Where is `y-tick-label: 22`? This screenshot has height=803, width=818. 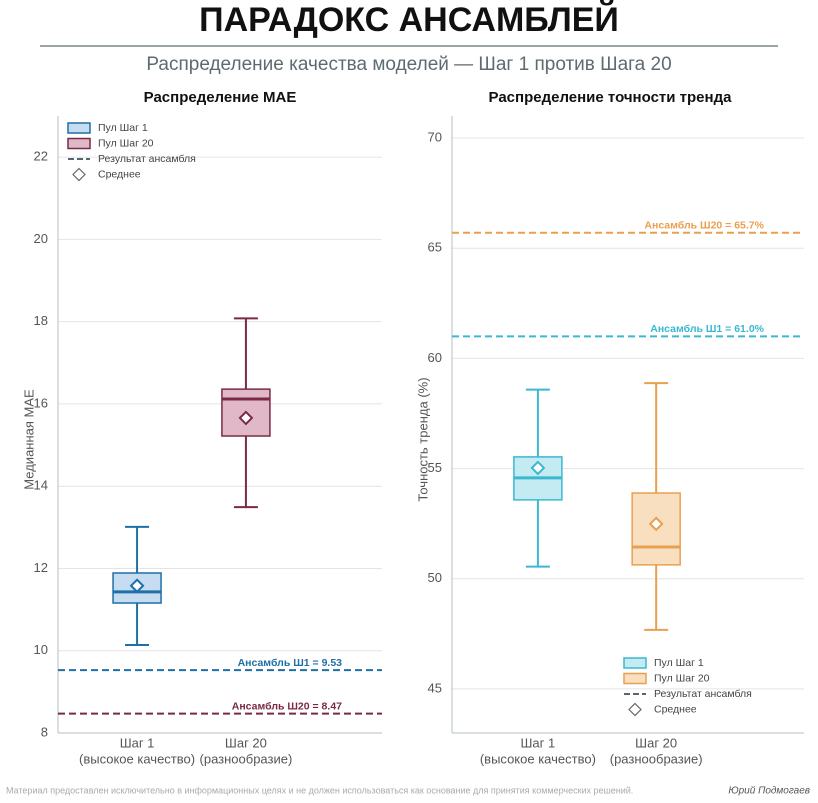 y-tick-label: 22 is located at coordinates (41, 156).